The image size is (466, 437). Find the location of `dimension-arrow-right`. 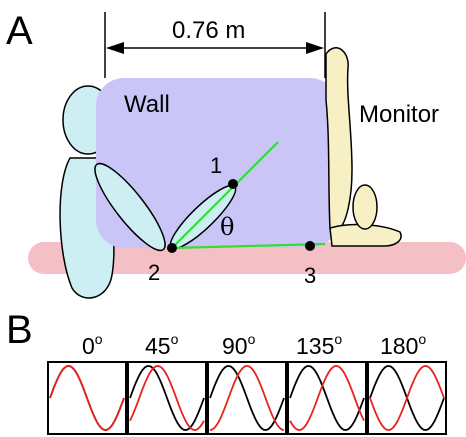

dimension-arrow-right is located at coordinates (315, 48).